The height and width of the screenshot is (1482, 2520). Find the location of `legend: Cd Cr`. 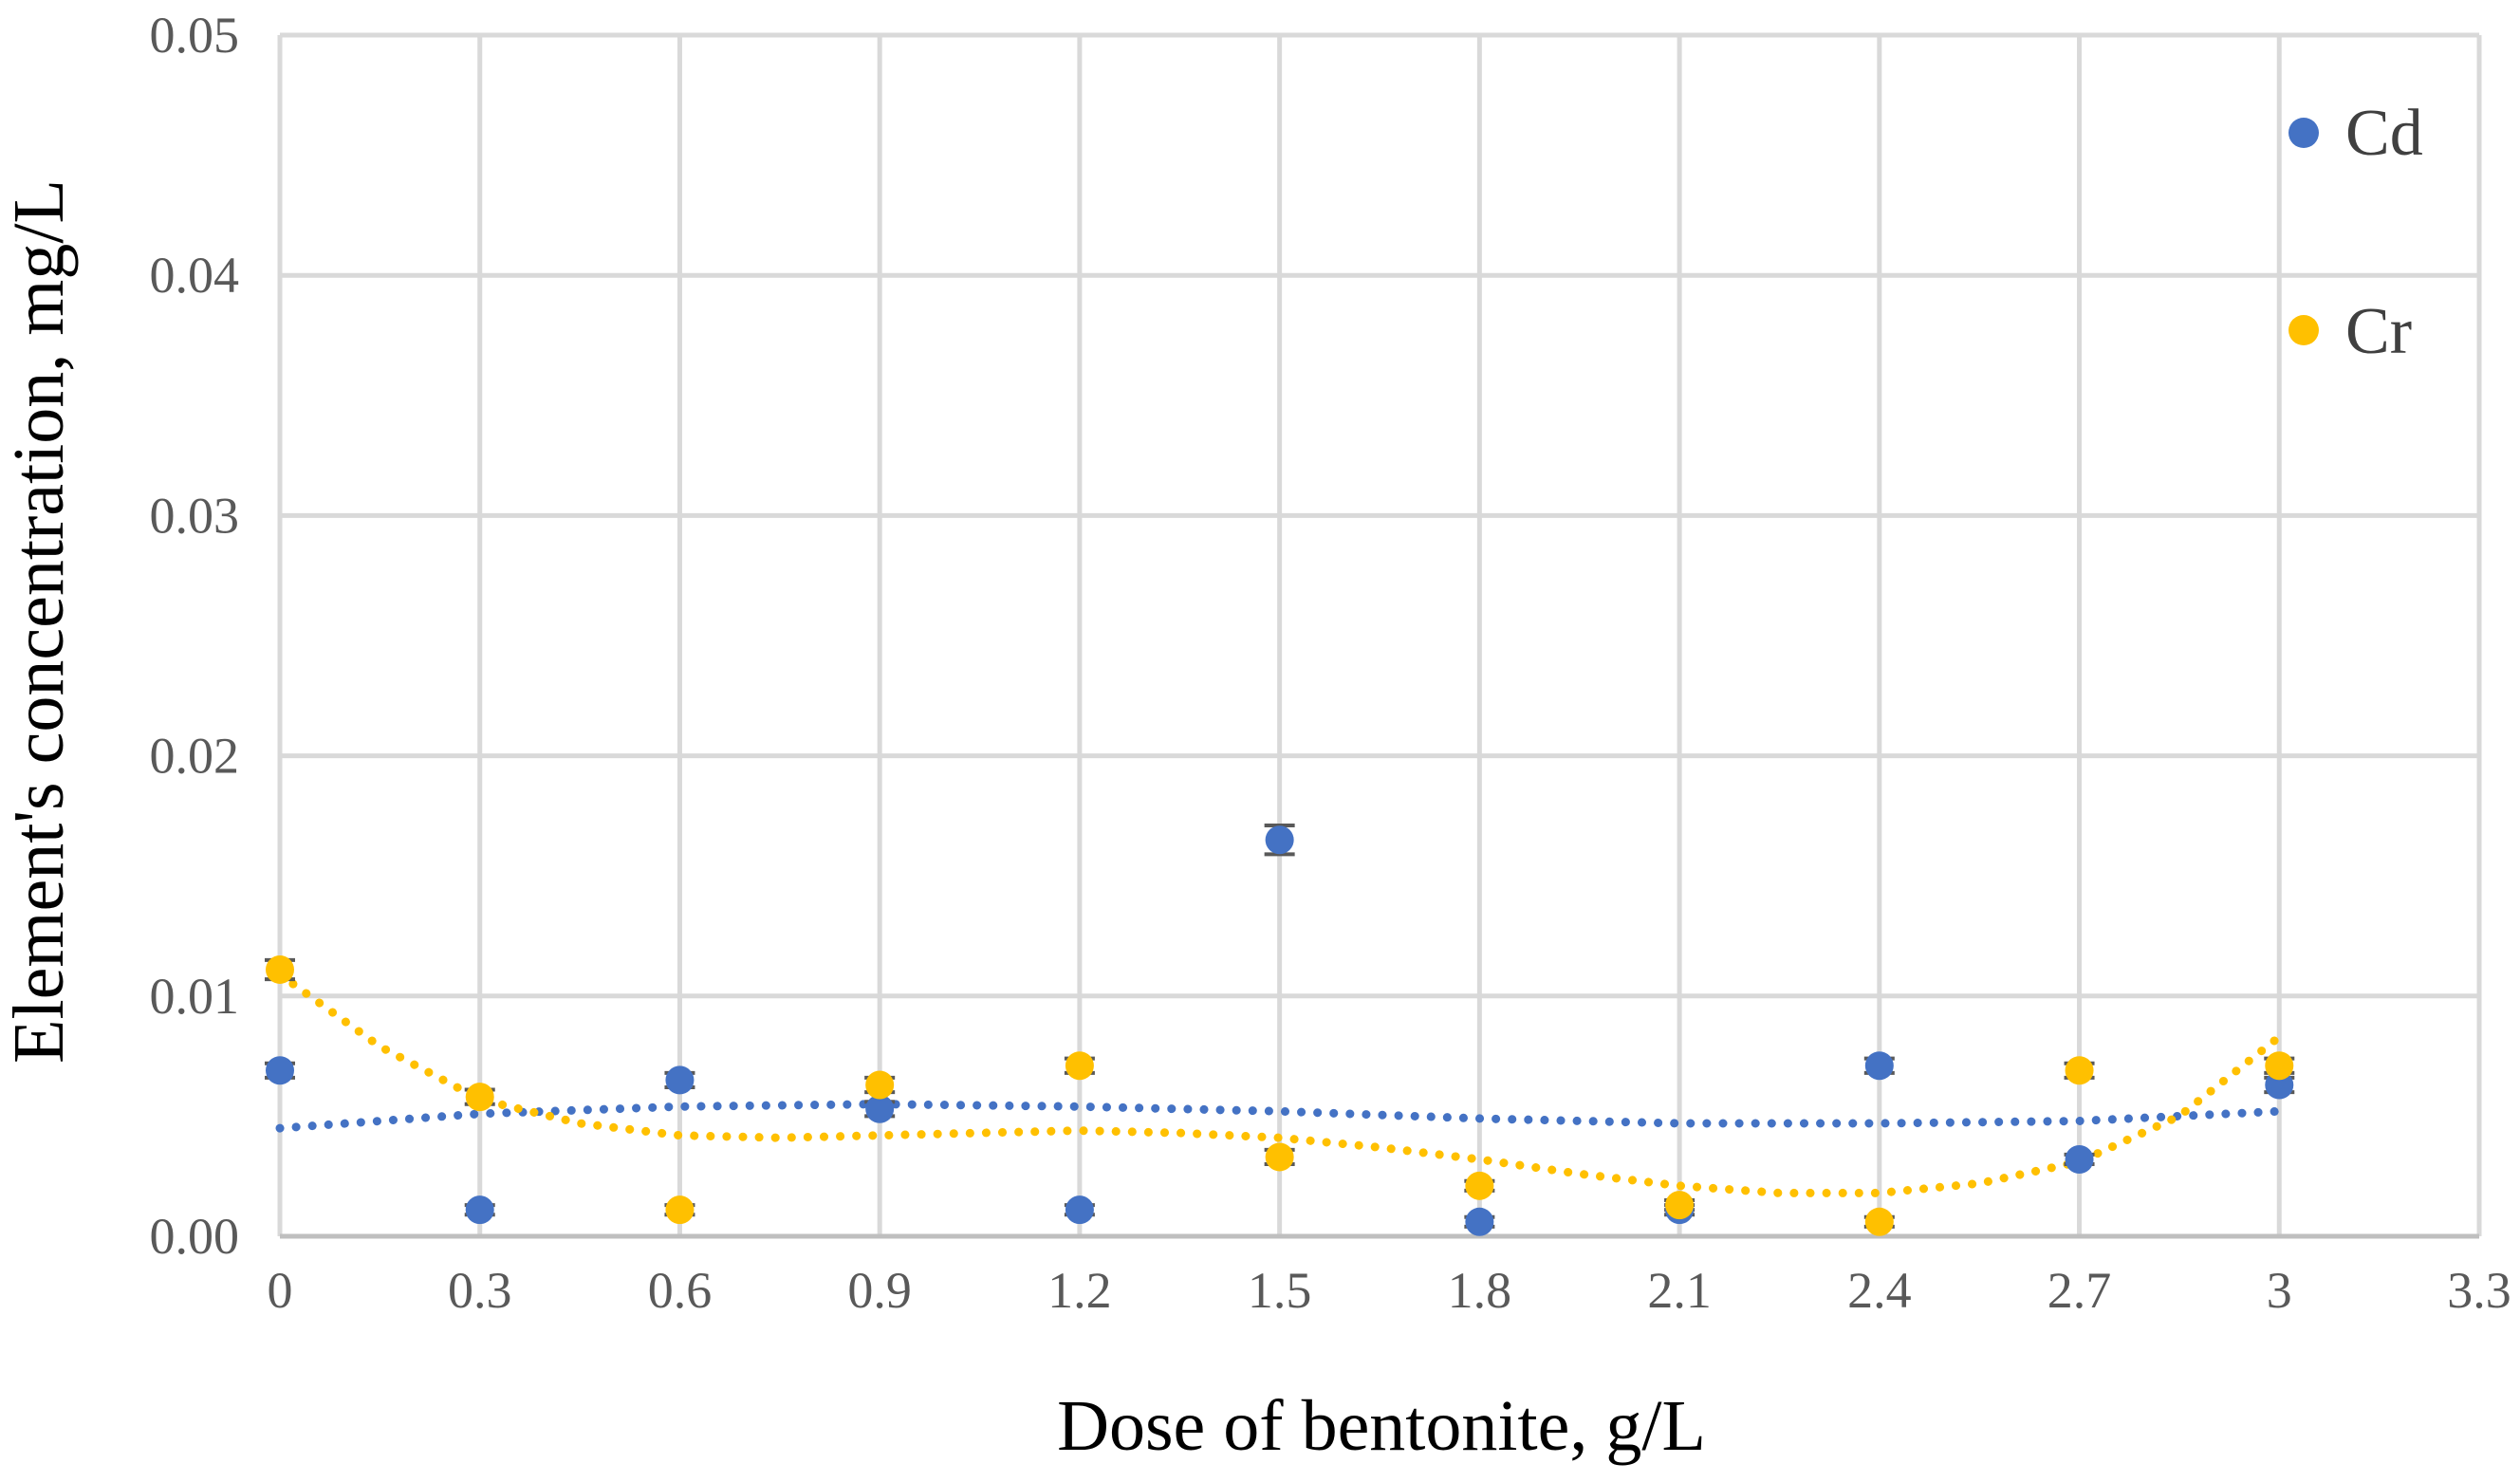

legend: Cd Cr is located at coordinates (2355, 232).